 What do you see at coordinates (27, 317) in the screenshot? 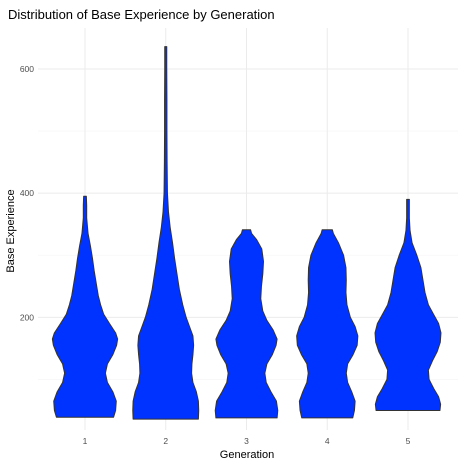
I see `y-tick-label: 200` at bounding box center [27, 317].